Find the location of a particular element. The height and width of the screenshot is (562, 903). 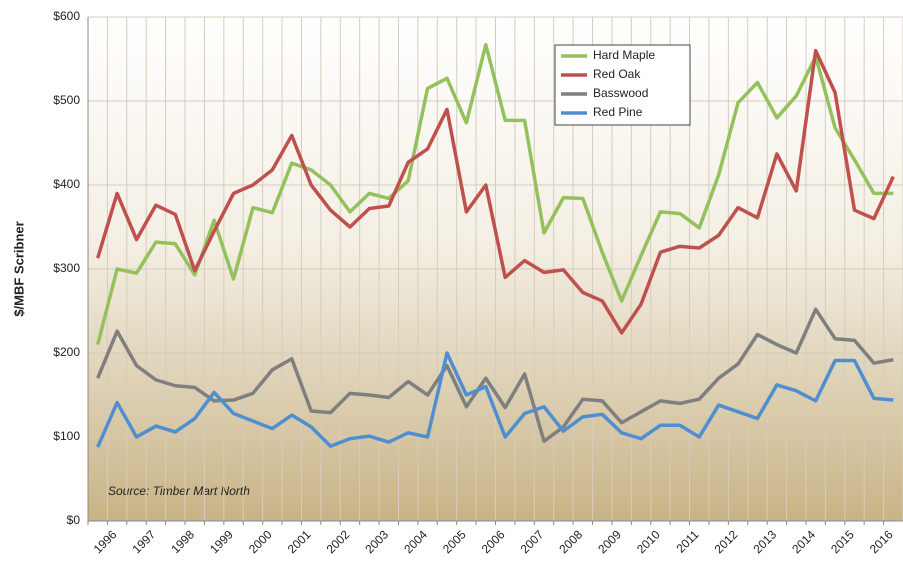

legend-label: Red Oak is located at coordinates (617, 74).